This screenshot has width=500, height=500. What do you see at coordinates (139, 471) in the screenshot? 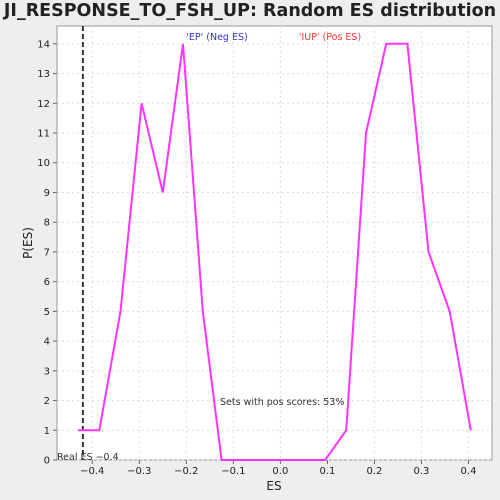
I see `x-tick-label: −0.3` at bounding box center [139, 471].